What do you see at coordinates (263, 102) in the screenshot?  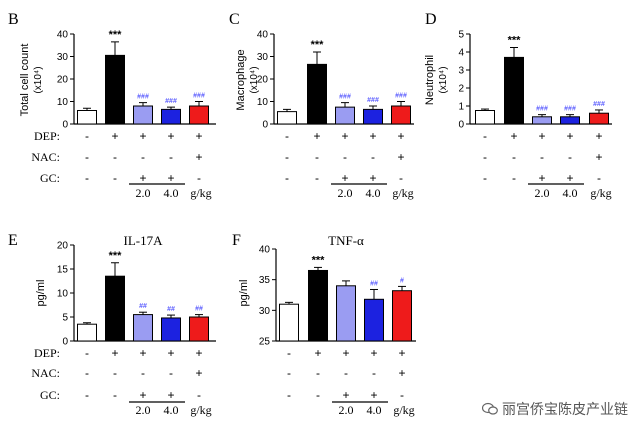 I see `panel-c-y-tick-label: 10` at bounding box center [263, 102].